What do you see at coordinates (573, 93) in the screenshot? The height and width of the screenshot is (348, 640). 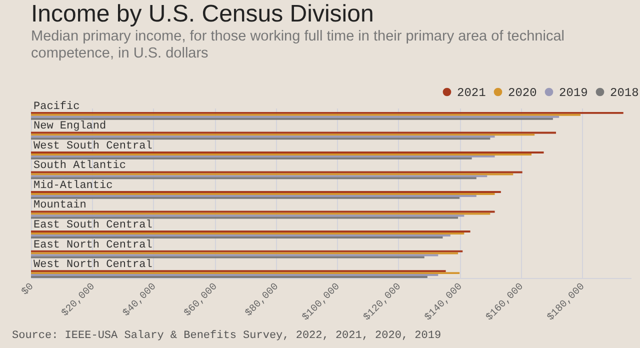 I see `legend-label: 2019` at bounding box center [573, 93].